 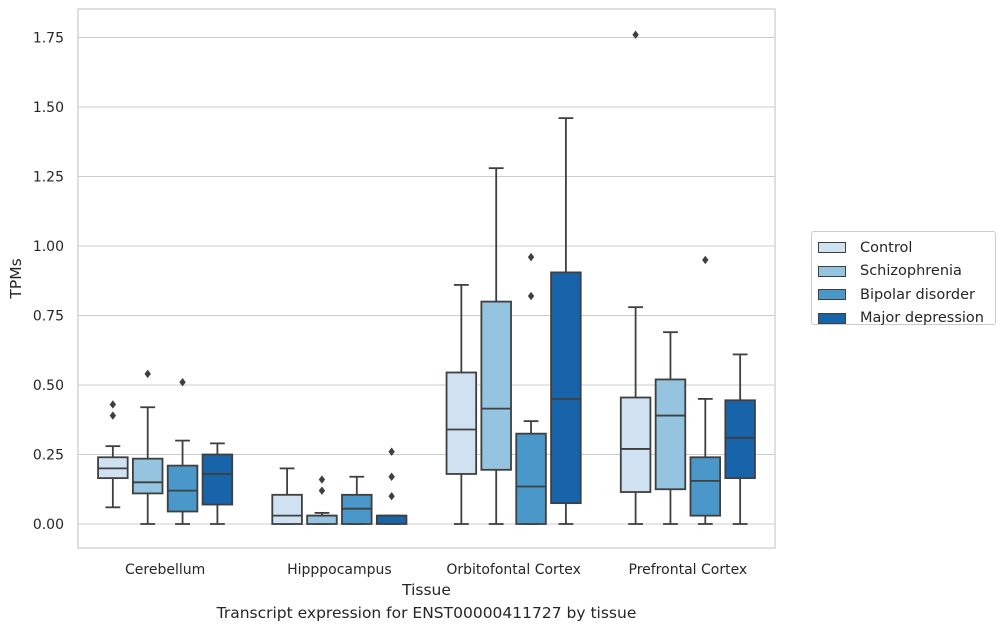 I want to click on y-tick-label: 1.00, so click(x=48, y=247).